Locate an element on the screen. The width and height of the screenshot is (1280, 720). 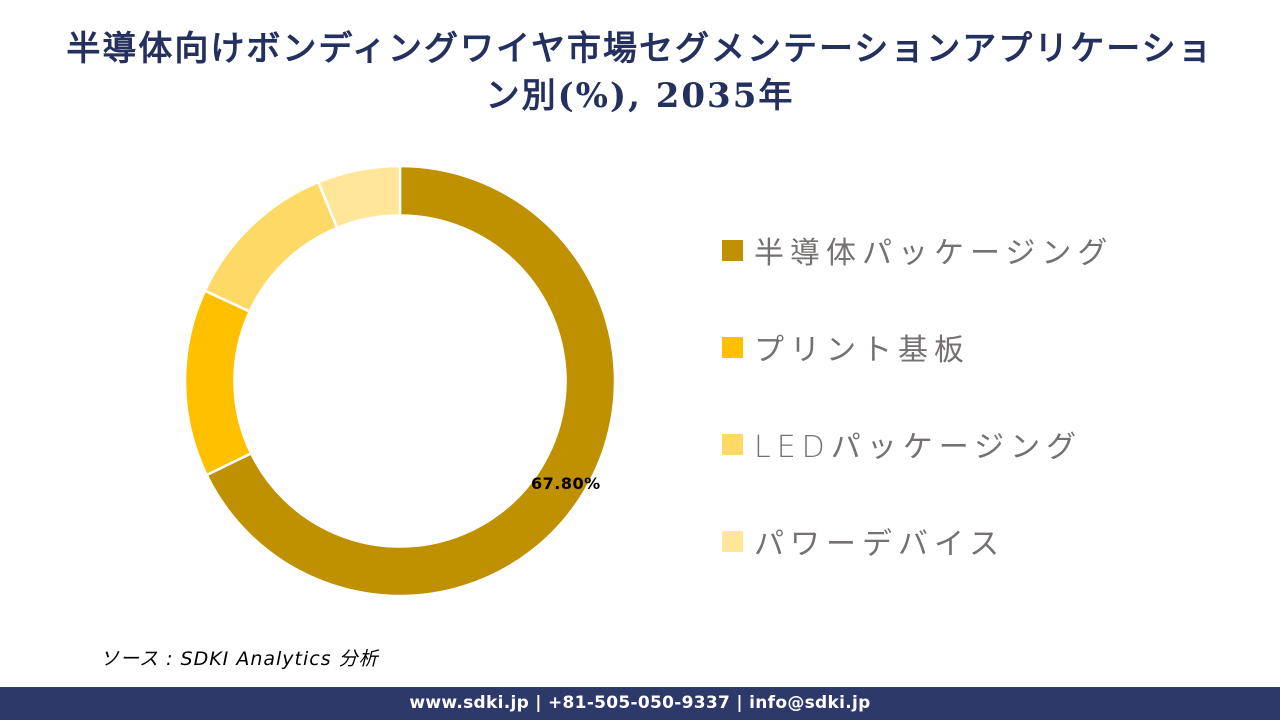
legend-item-2: プリント基板 is located at coordinates (917, 348).